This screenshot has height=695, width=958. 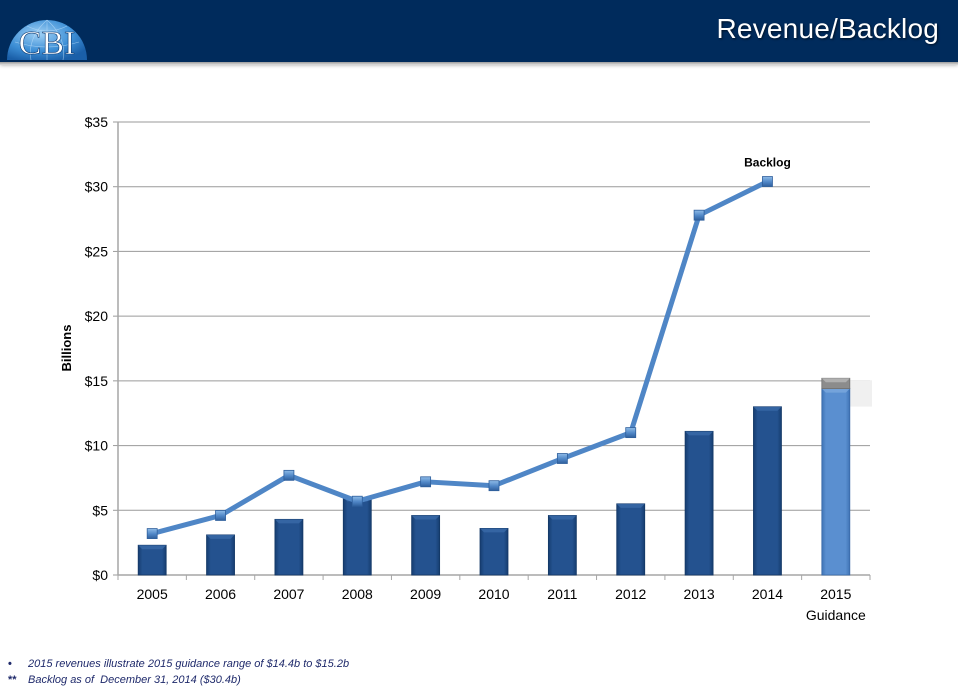 I want to click on backlog-marker-2011, so click(x=562, y=458).